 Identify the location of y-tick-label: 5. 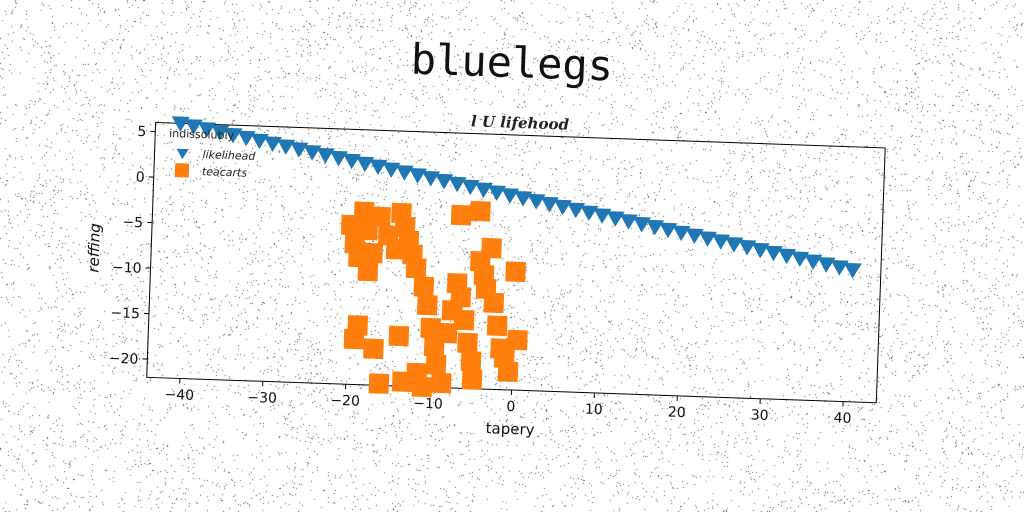
(141, 132).